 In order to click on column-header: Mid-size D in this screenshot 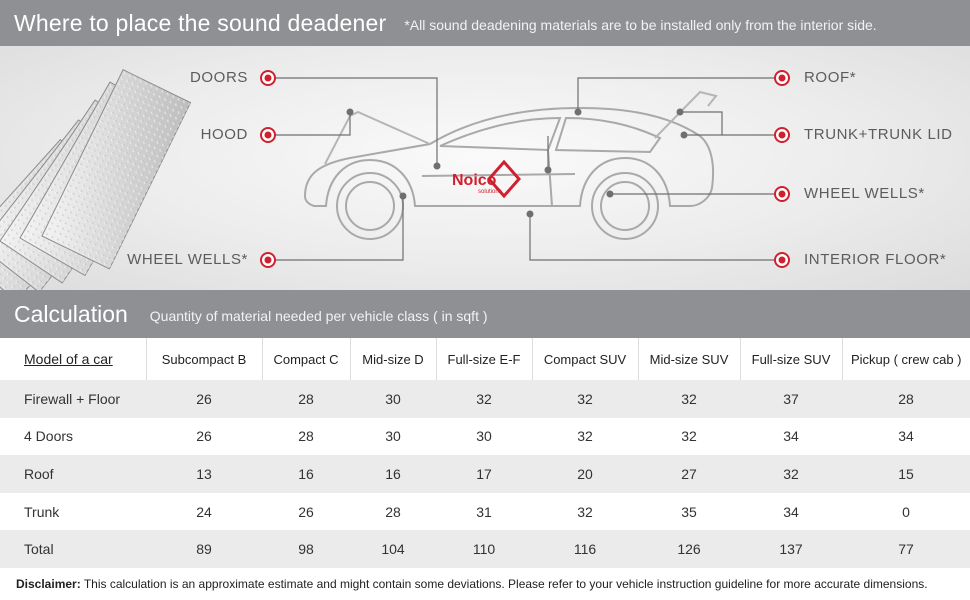, I will do `click(393, 359)`.